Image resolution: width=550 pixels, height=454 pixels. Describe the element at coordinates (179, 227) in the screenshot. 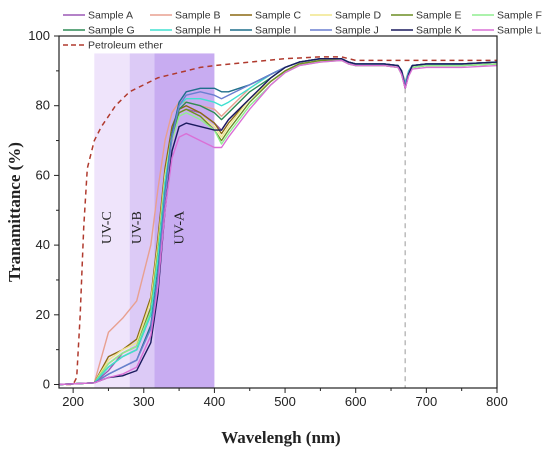

I see `band-label-uv-a: UV-A` at that location.